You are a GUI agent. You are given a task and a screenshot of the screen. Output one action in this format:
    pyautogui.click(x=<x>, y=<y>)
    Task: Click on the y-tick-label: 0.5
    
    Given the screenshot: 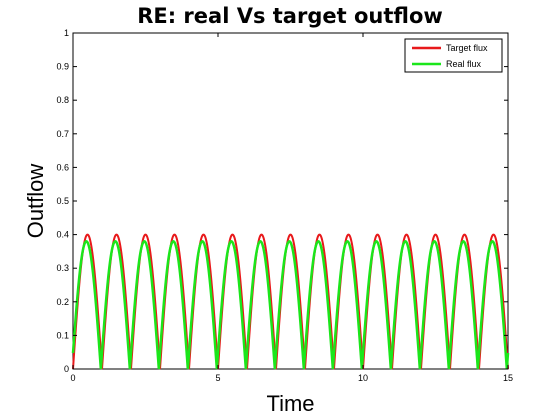 What is the action you would take?
    pyautogui.click(x=62, y=201)
    